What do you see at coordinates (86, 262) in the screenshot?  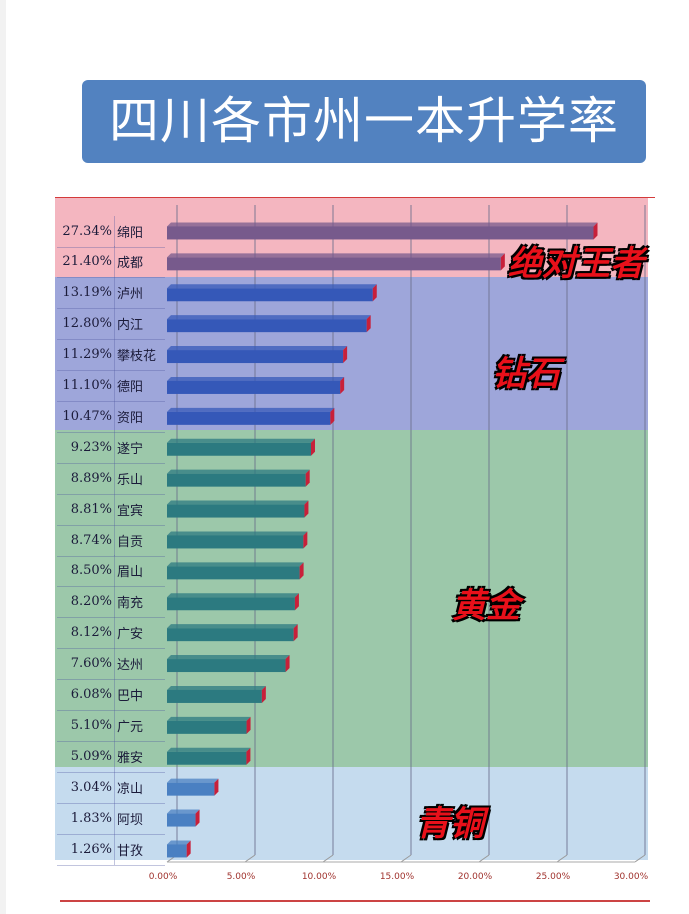 I see `value-label: 21.40%` at bounding box center [86, 262].